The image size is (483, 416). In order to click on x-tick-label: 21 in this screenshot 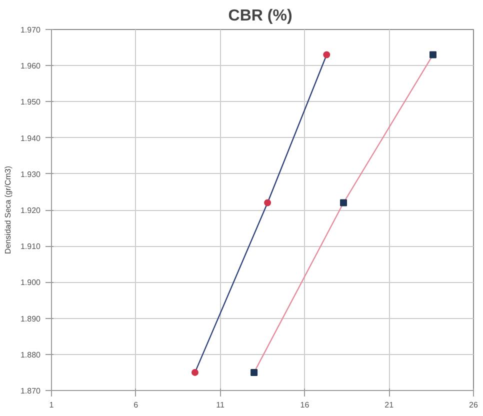, I will do `click(389, 405)`.